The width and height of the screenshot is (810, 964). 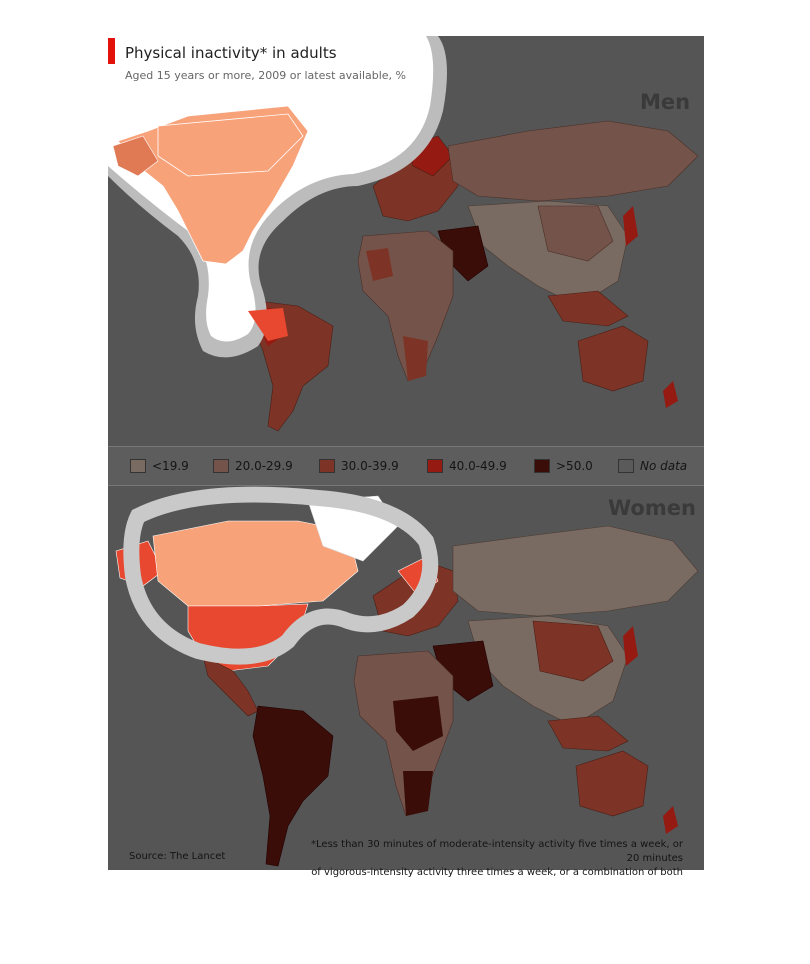 What do you see at coordinates (670, 394) in the screenshot?
I see `men-new-zealand` at bounding box center [670, 394].